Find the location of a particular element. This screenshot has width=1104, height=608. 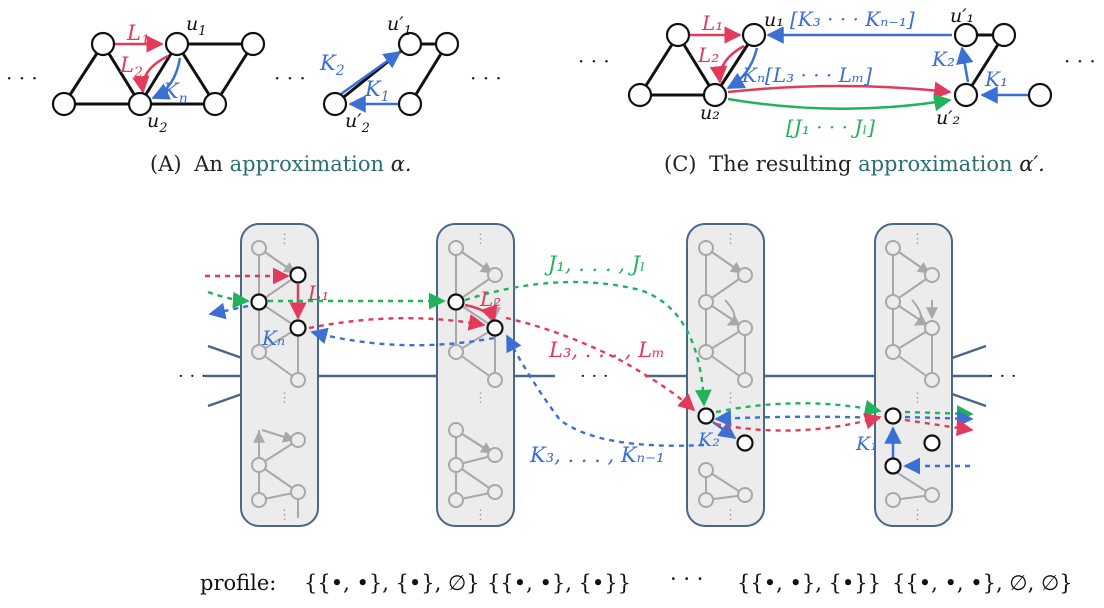

panel-c-label-L2: L₂ is located at coordinates (708, 55).